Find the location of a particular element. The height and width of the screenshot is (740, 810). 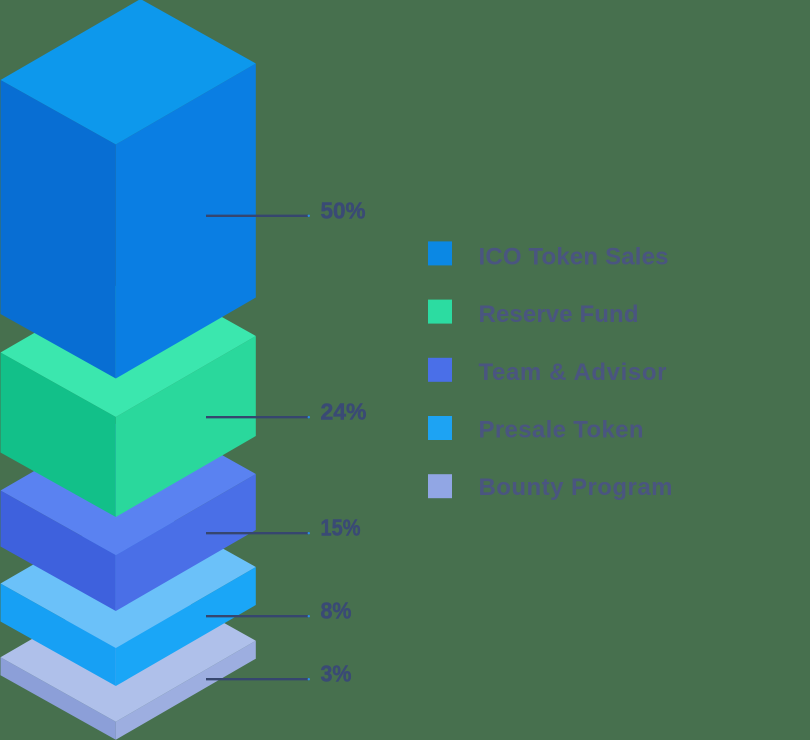

svg-text: Presale Token is located at coordinates (561, 430).